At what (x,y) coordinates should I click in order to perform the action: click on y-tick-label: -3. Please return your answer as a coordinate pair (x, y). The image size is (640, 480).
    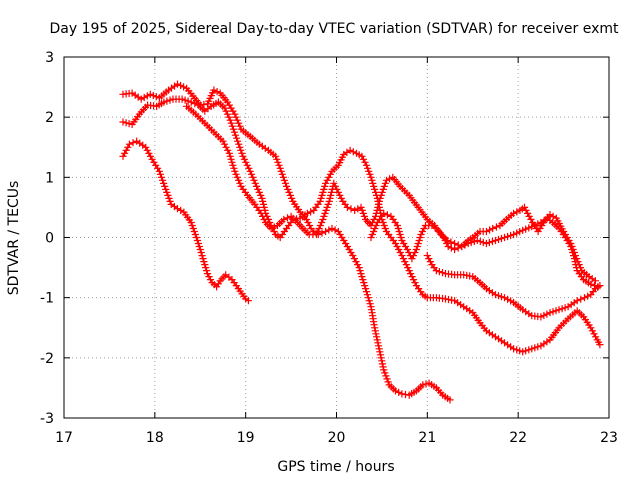
    Looking at the image, I should click on (47, 419).